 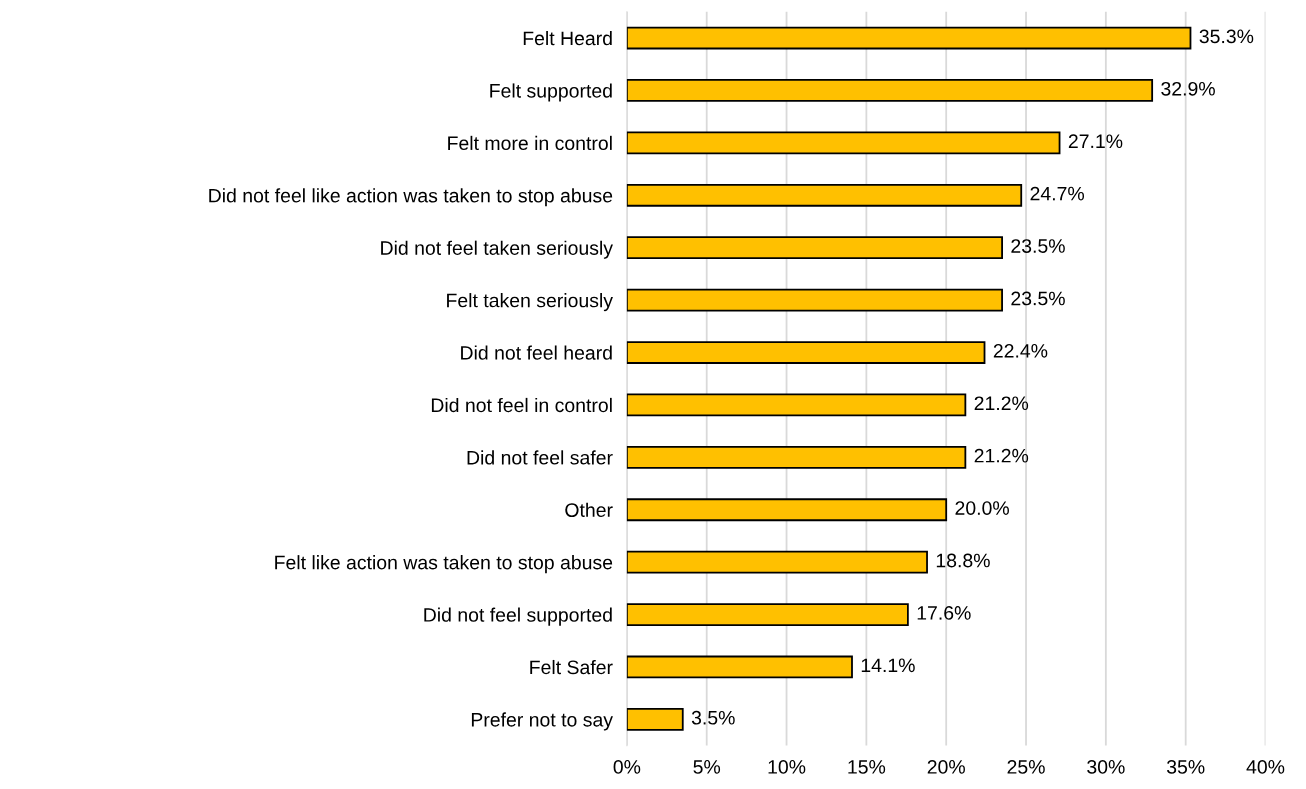 I want to click on x-tick-label: 30%, so click(x=1106, y=767).